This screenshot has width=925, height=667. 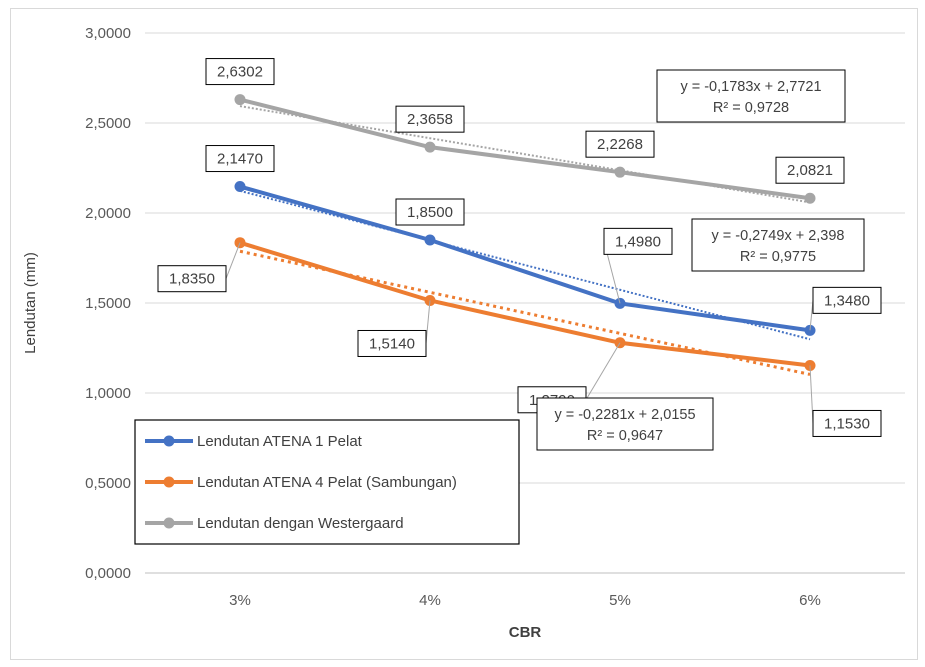 I want to click on y-tick-label: 0,0000, so click(x=108, y=573).